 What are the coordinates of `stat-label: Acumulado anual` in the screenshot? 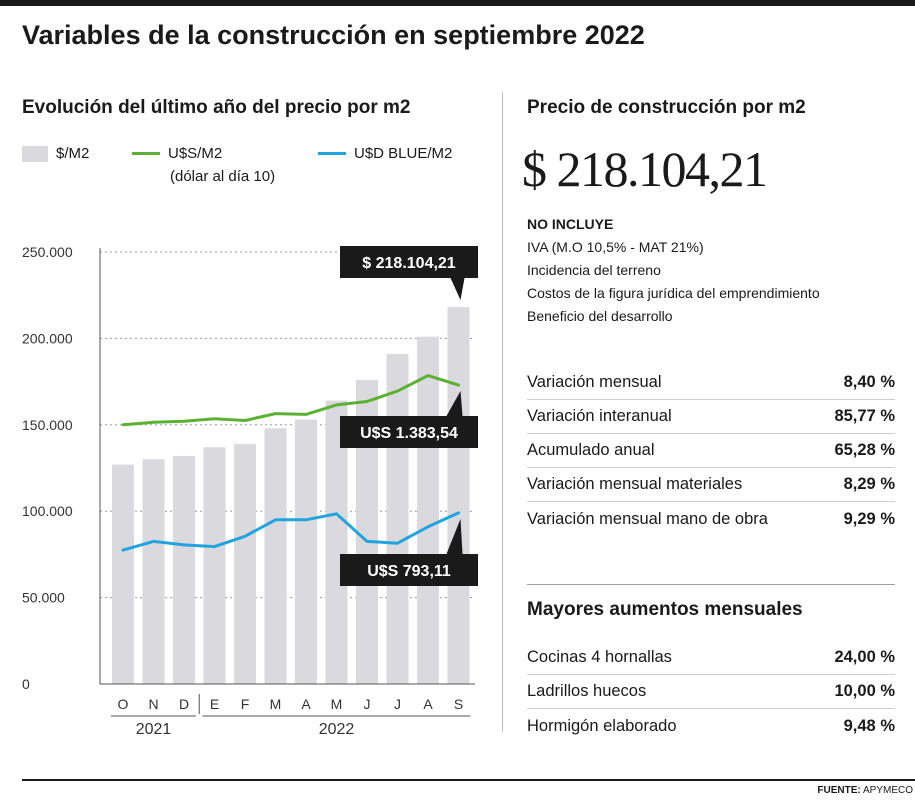 It's located at (591, 450).